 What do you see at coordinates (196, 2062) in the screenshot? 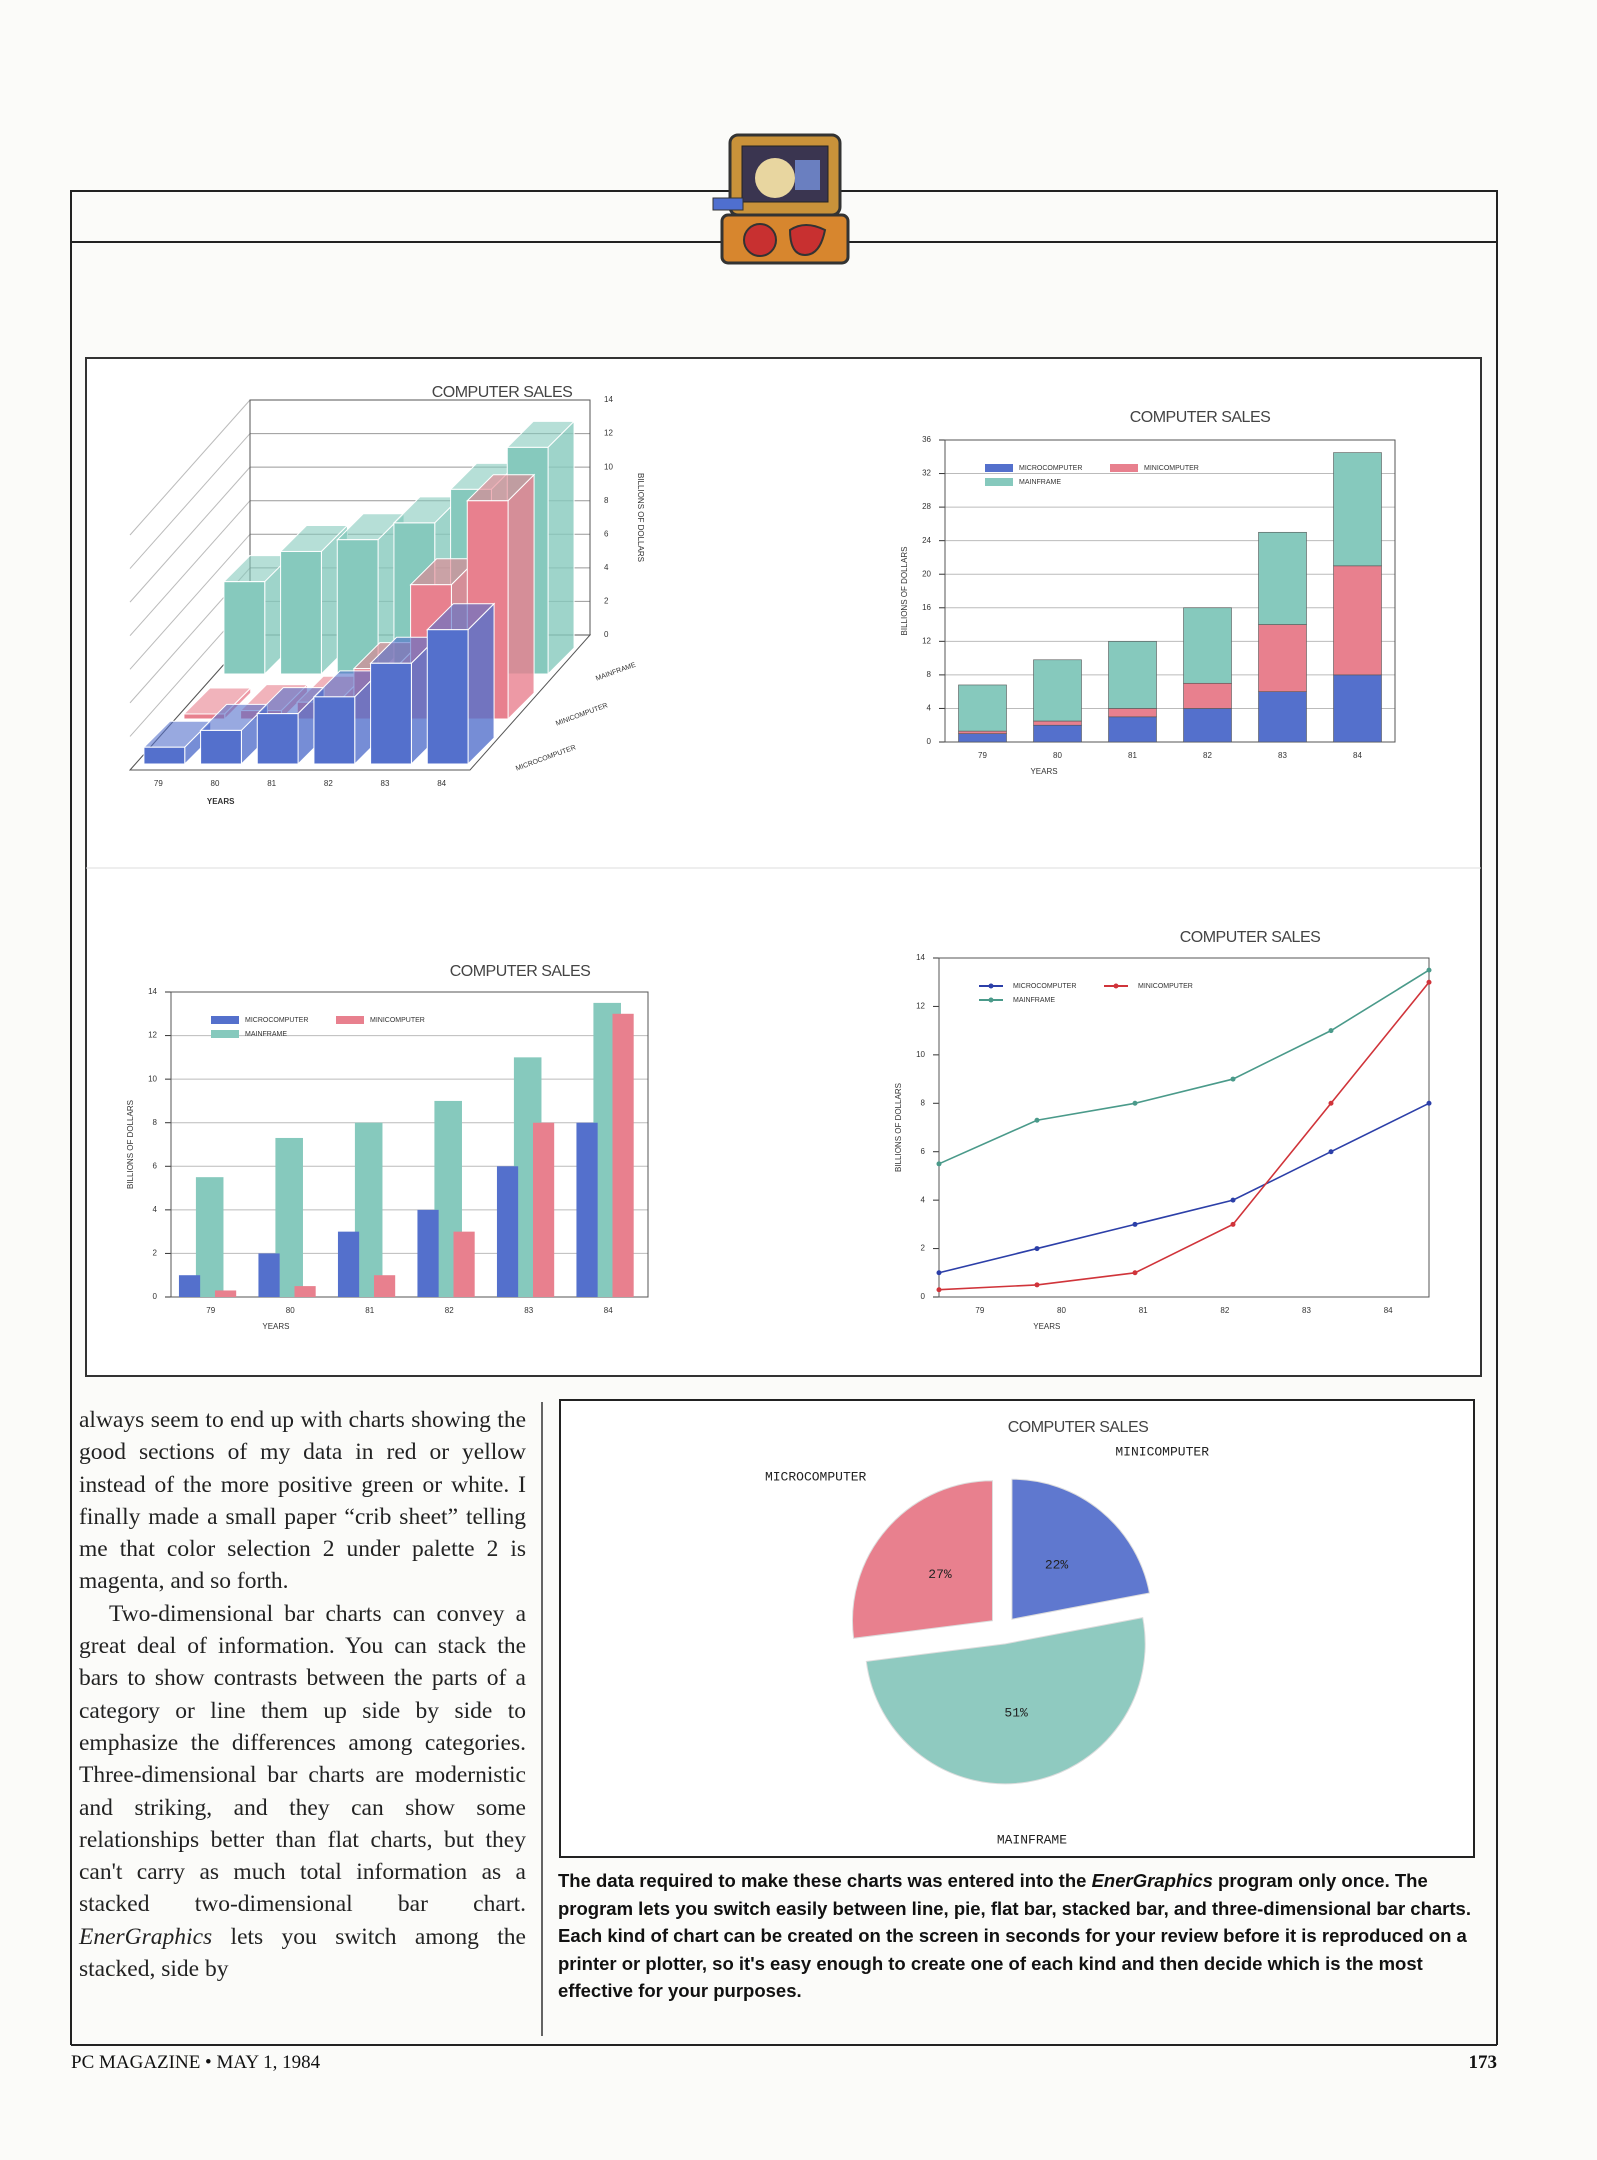
I see `footer-left: PC MAGAZINE • MAY 1, 1984` at bounding box center [196, 2062].